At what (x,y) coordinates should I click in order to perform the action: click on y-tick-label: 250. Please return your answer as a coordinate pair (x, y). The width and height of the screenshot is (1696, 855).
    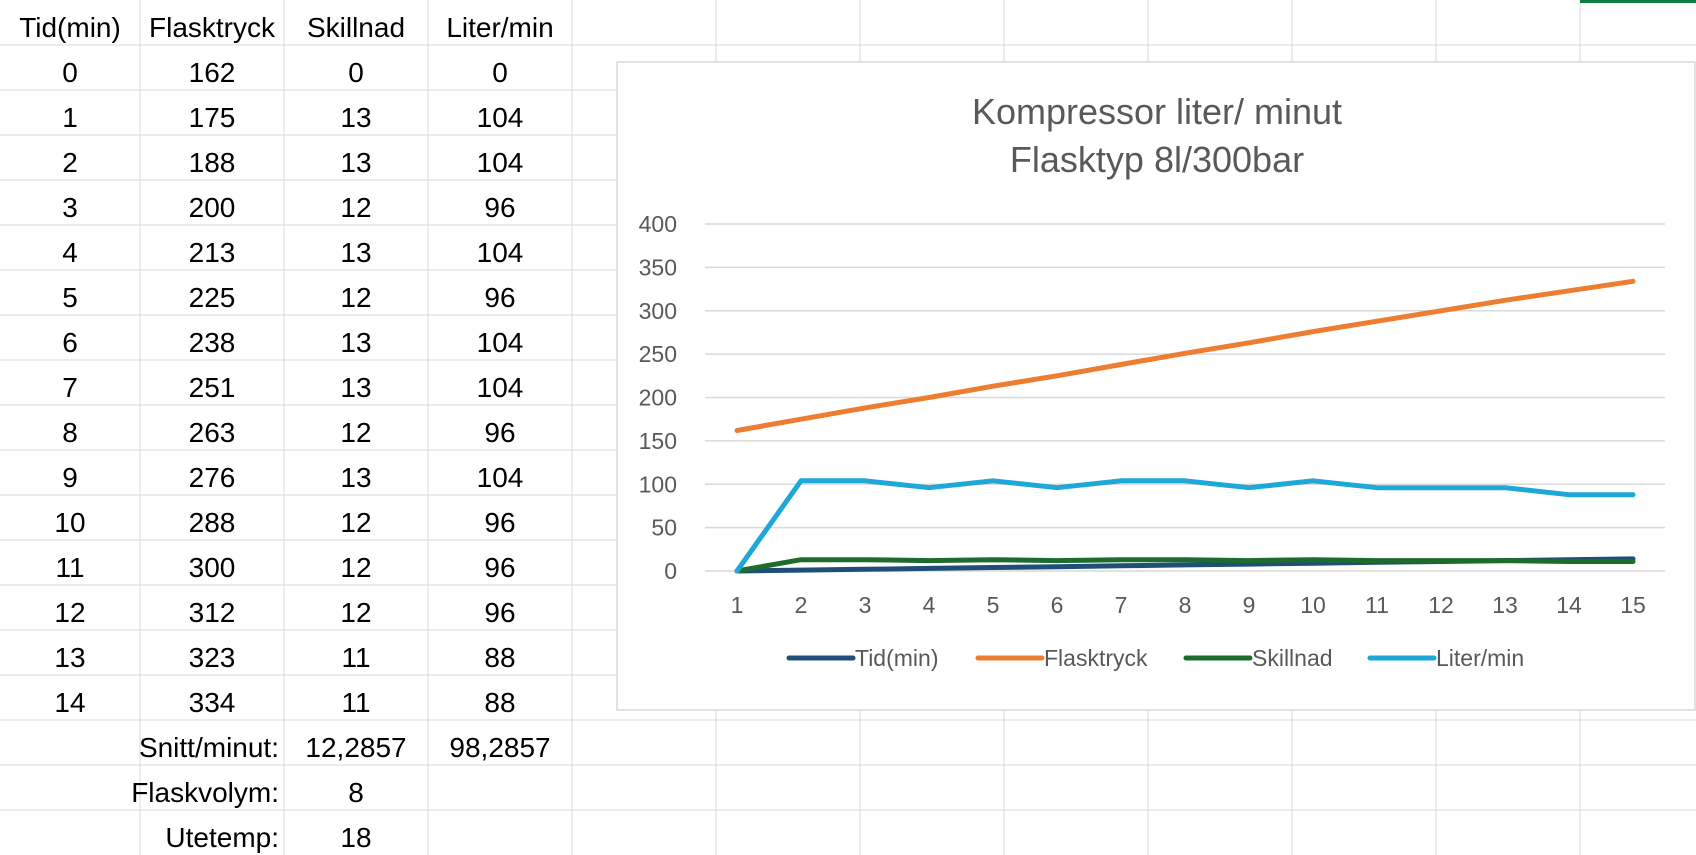
    Looking at the image, I should click on (658, 354).